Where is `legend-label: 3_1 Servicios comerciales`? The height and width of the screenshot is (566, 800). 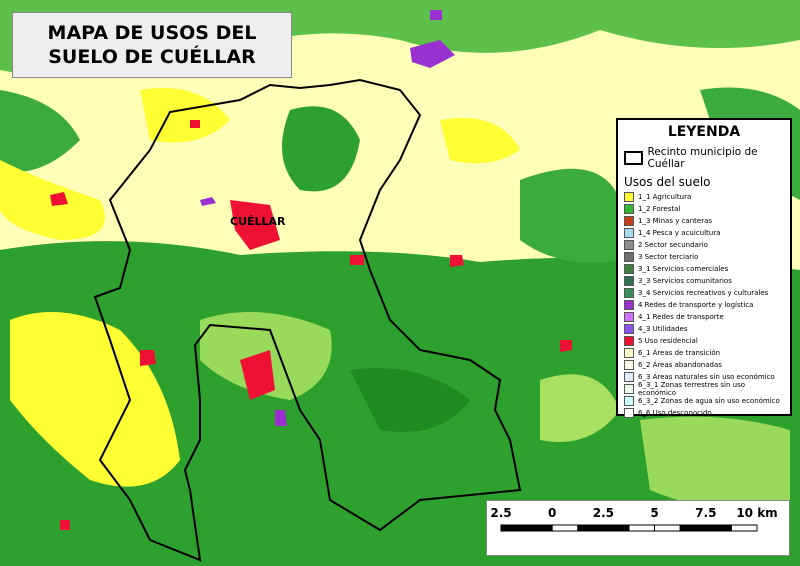
legend-label: 3_1 Servicios comerciales is located at coordinates (683, 269).